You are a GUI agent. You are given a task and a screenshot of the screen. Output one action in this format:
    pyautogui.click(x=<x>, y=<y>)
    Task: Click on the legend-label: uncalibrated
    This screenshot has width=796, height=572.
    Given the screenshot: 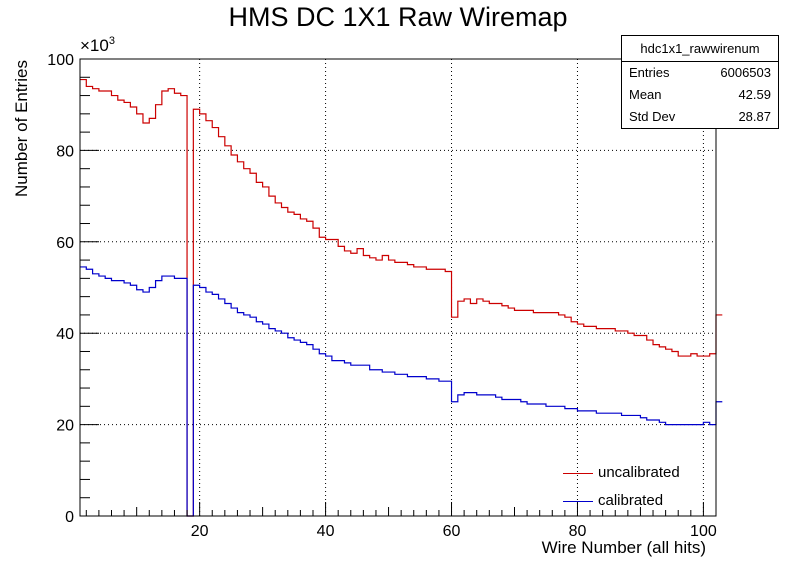 What is the action you would take?
    pyautogui.click(x=639, y=472)
    